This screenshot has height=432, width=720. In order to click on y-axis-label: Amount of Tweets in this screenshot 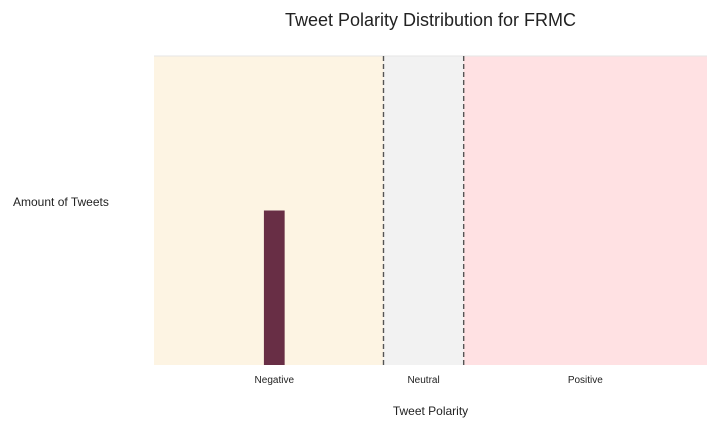, I will do `click(61, 202)`.